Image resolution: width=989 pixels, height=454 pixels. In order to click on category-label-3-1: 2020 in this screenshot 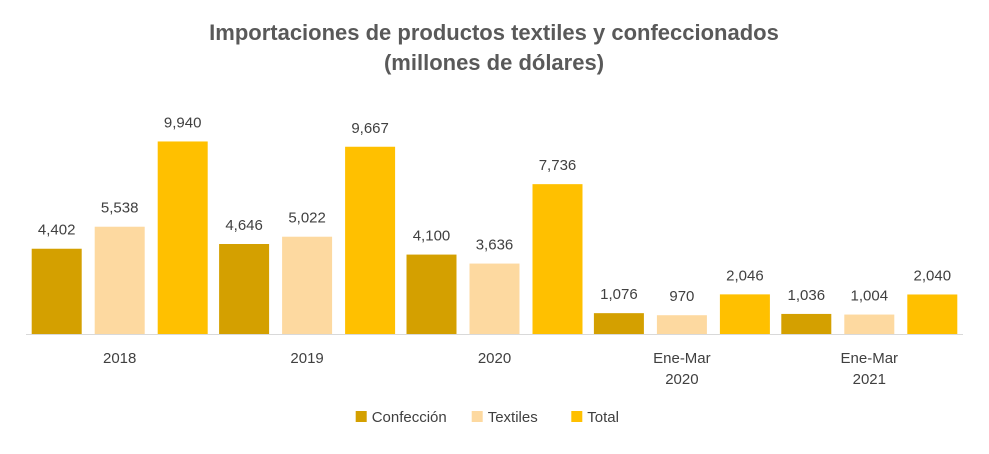, I will do `click(681, 379)`.